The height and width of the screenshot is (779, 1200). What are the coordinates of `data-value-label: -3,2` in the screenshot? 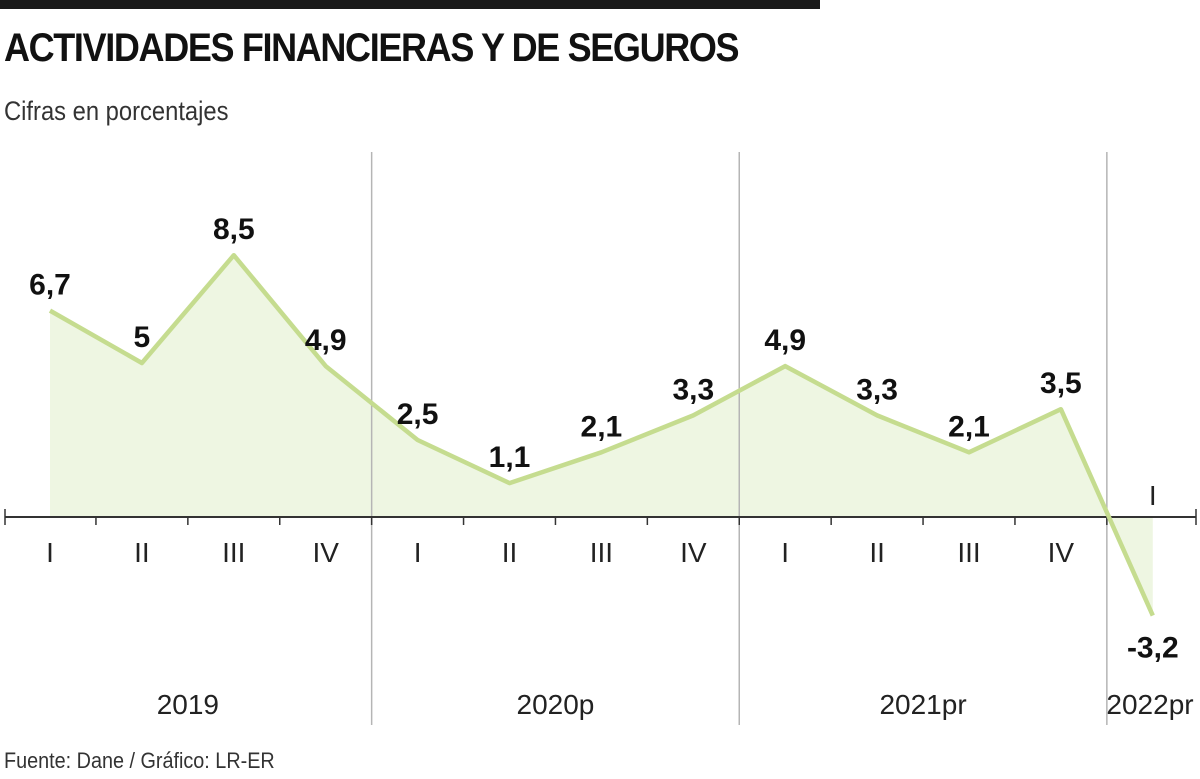 It's located at (1153, 648).